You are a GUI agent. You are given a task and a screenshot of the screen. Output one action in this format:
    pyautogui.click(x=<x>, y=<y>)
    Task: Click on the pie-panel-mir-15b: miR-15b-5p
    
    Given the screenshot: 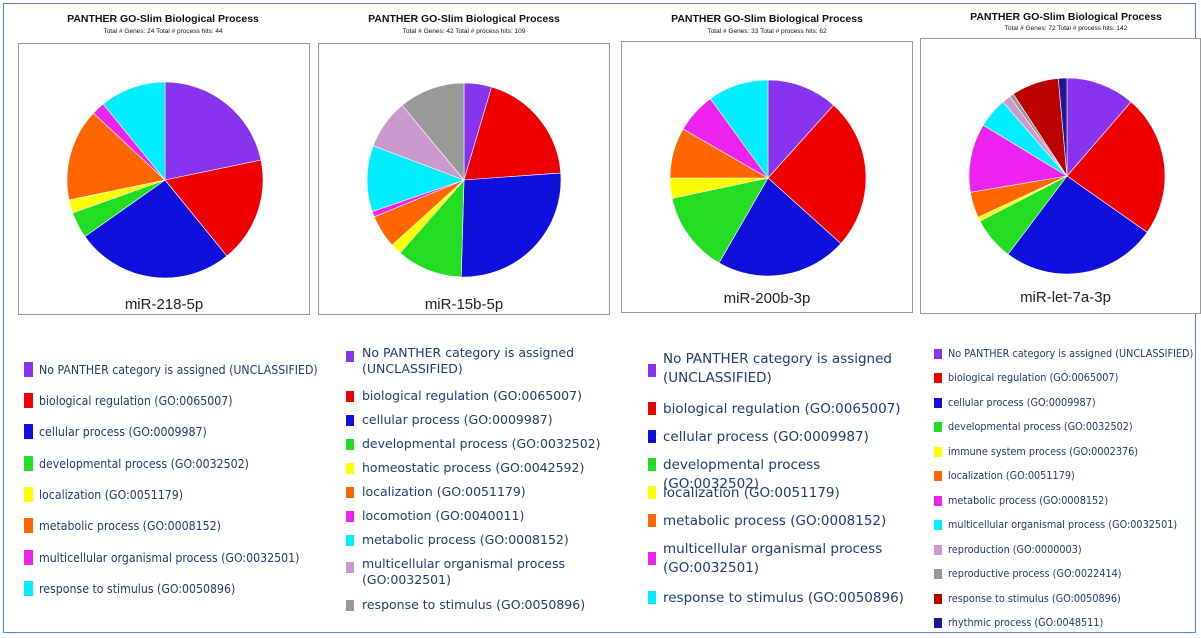 What is the action you would take?
    pyautogui.click(x=464, y=179)
    